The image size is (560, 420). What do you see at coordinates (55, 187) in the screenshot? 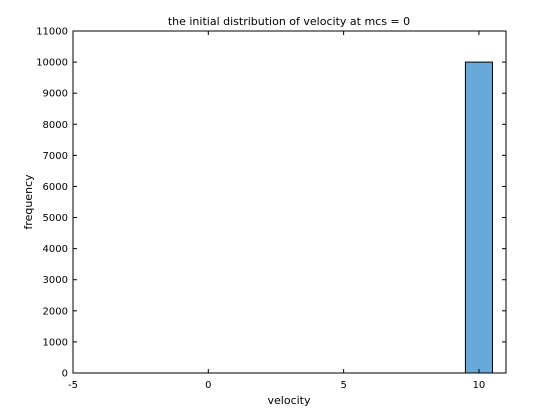
I see `y-tick-label: 6000` at bounding box center [55, 187].